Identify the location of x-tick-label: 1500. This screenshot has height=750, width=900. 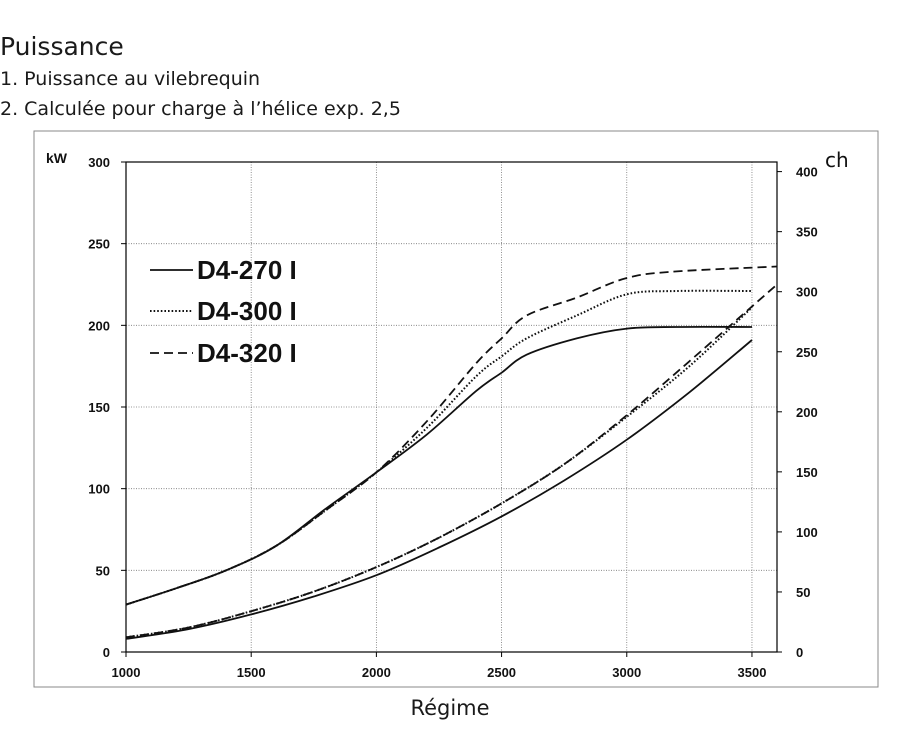
(251, 672).